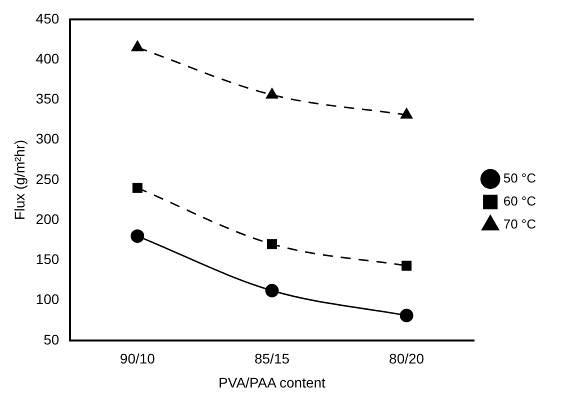  Describe the element at coordinates (48, 98) in the screenshot. I see `y-tick-label: 350` at that location.